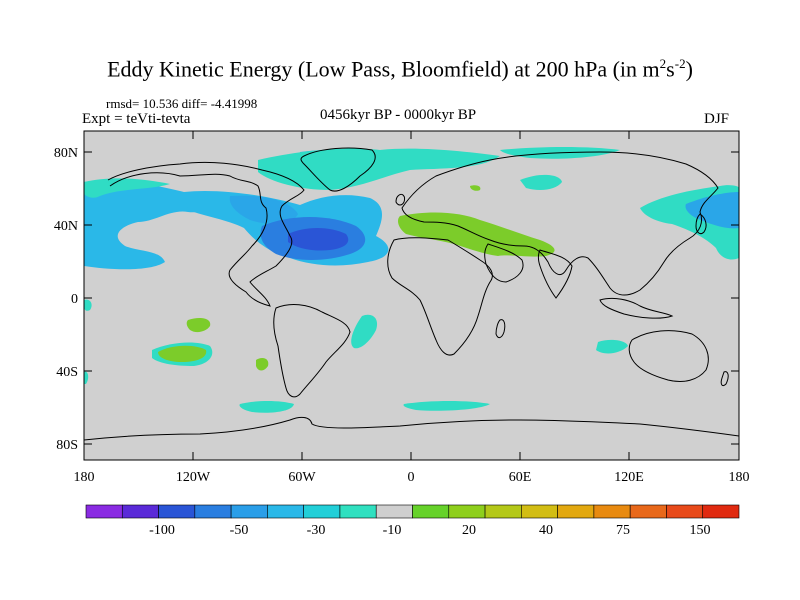 The height and width of the screenshot is (600, 800). I want to click on coastline-greenland, so click(338, 169).